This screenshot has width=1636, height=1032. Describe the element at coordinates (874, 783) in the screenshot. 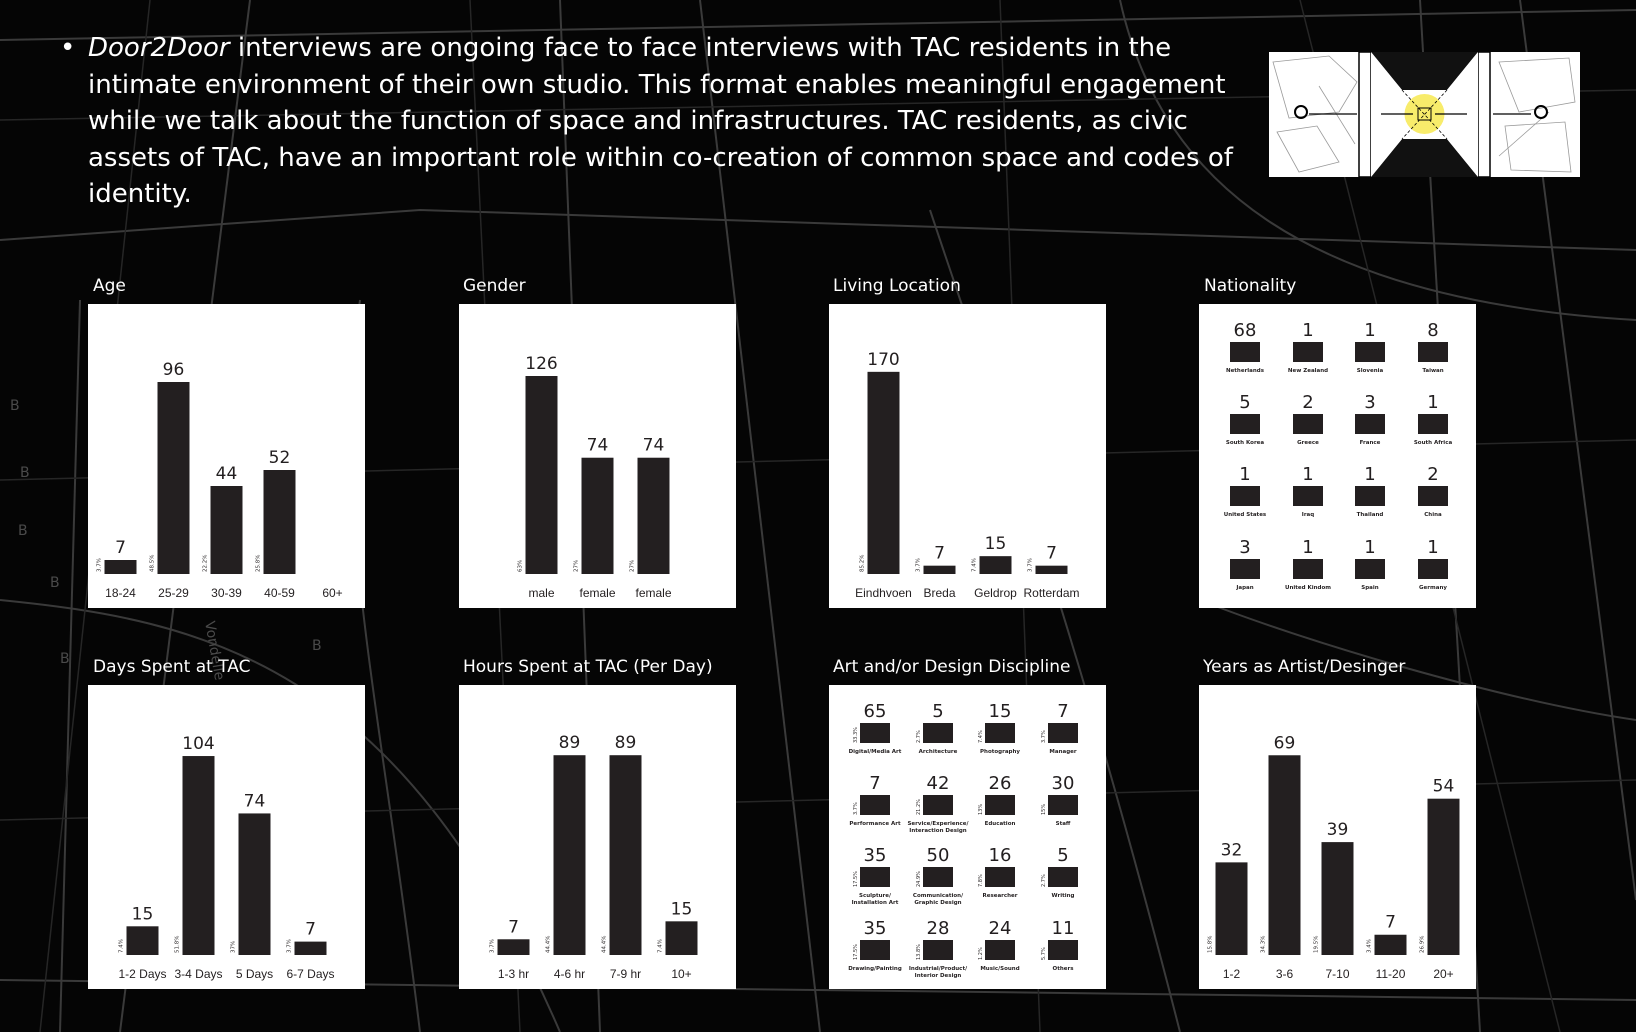

I see `discipline-value-label: 7` at that location.